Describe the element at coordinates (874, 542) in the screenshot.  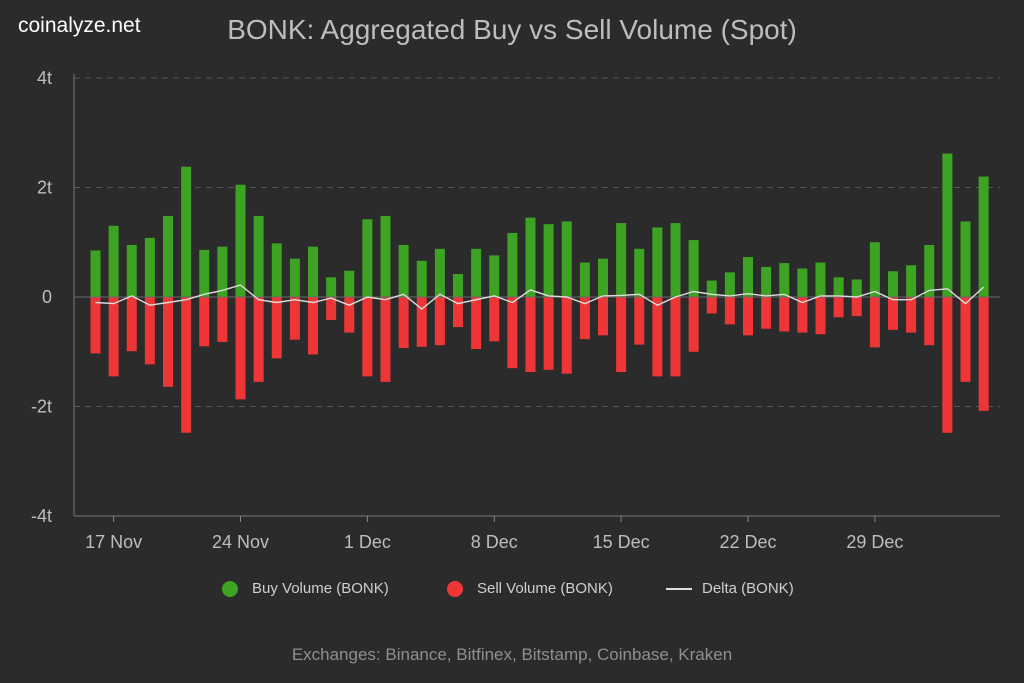
I see `x-tick-label: 29 Dec` at that location.